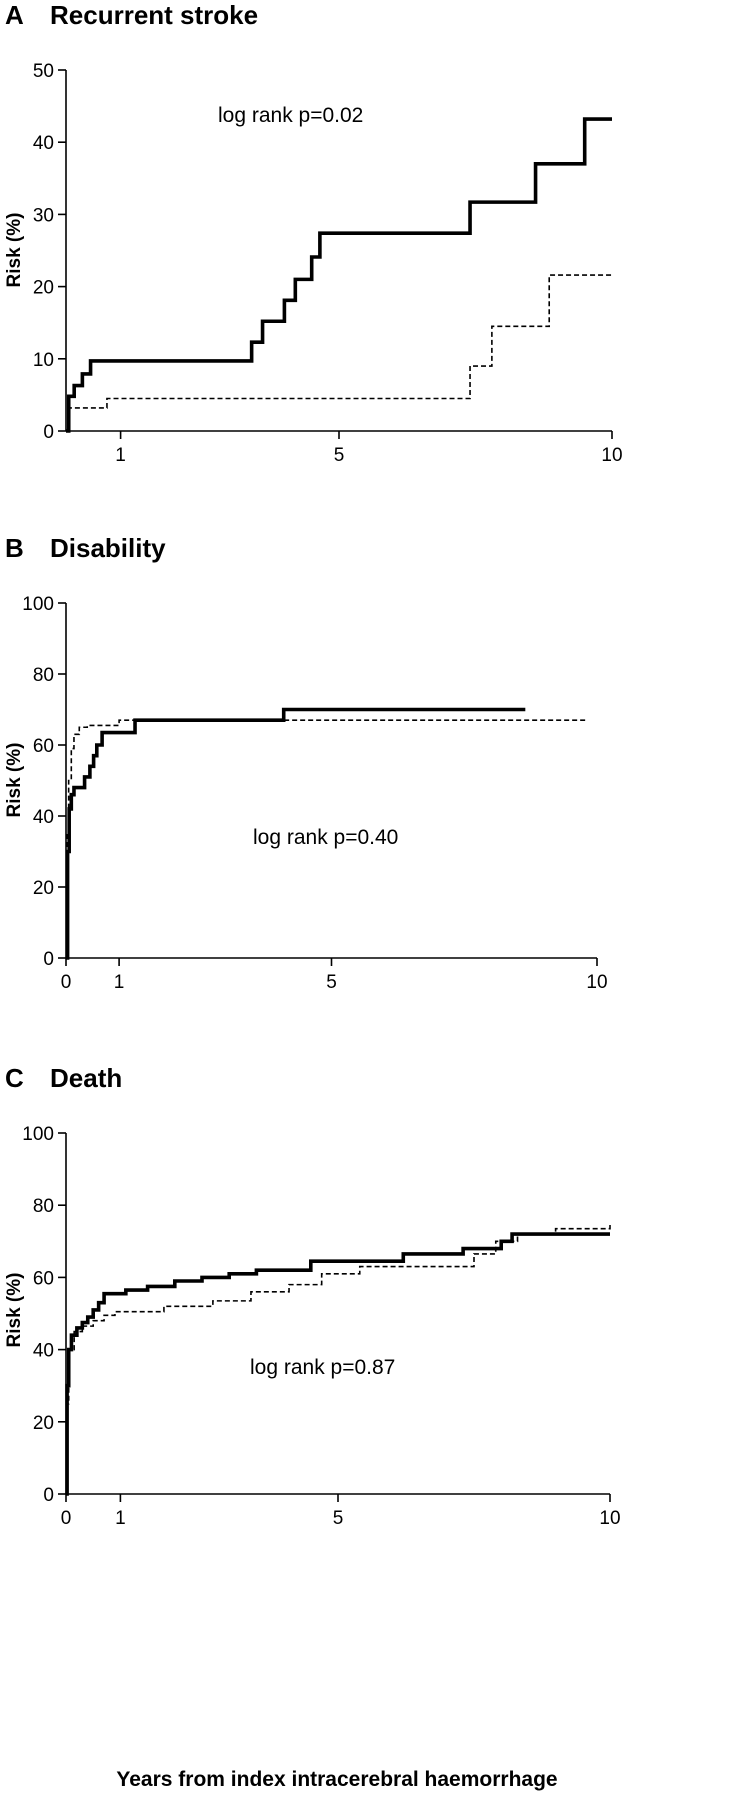  I want to click on panel-b-lines, so click(326, 833).